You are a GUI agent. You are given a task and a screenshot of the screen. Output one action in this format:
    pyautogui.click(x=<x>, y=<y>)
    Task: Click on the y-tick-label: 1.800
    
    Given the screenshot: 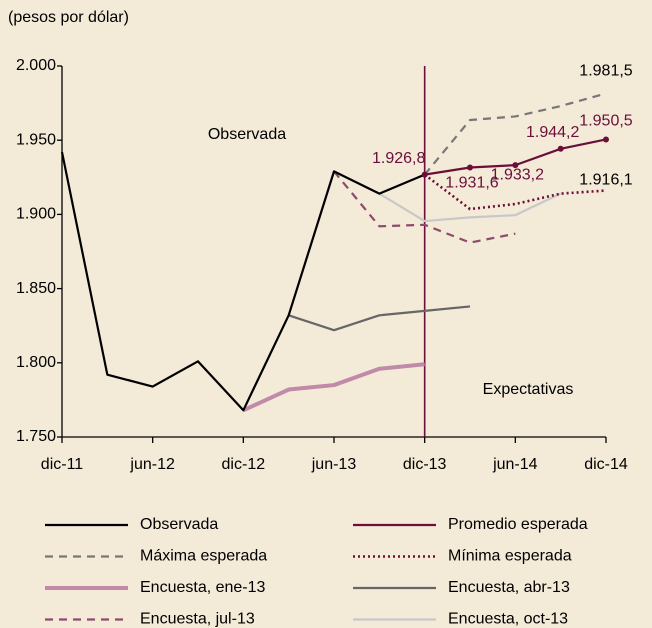 What is the action you would take?
    pyautogui.click(x=36, y=362)
    